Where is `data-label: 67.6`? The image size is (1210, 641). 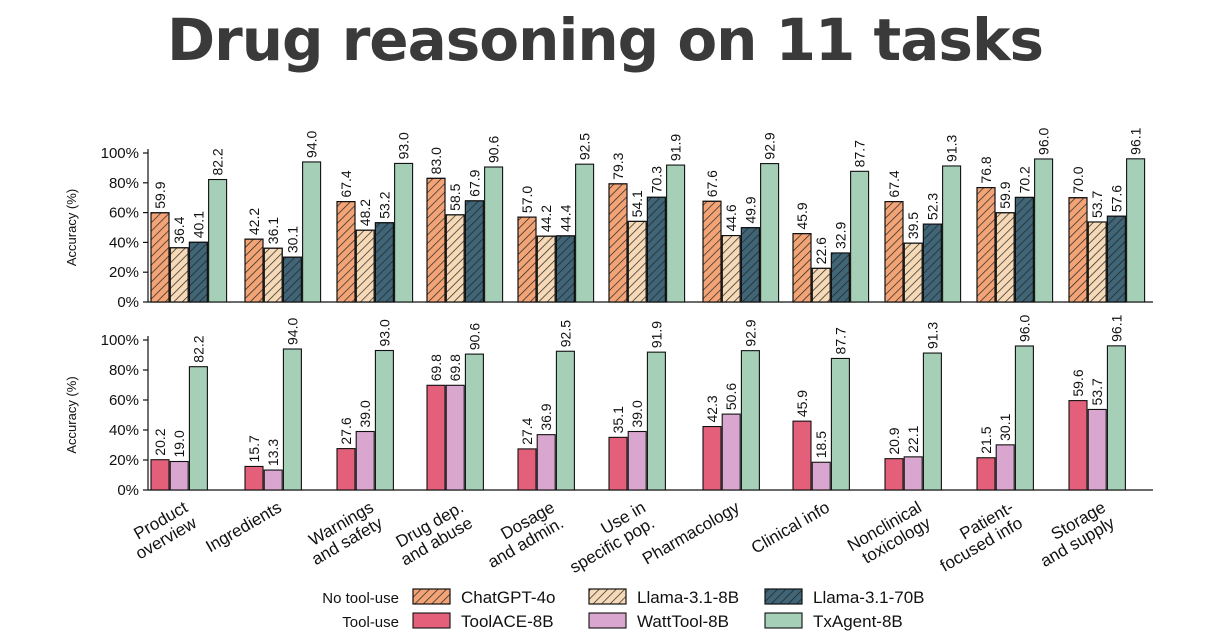
data-label: 67.6 is located at coordinates (712, 183).